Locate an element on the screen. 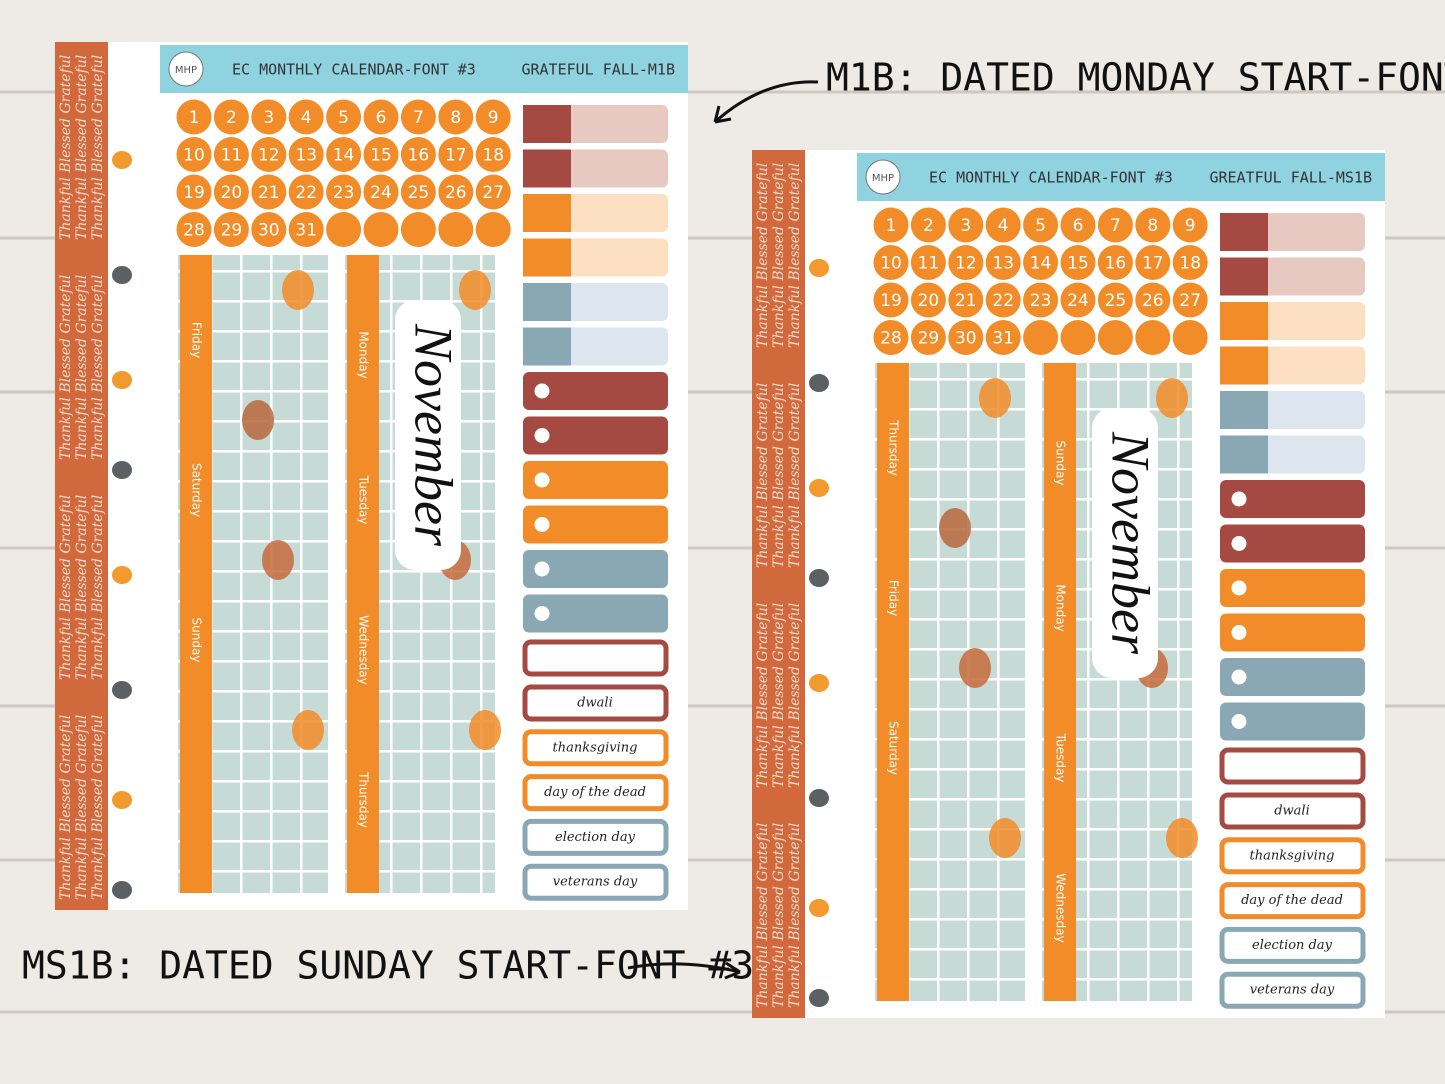 The height and width of the screenshot is (1084, 1445). holiday-label: veterans day is located at coordinates (595, 882).